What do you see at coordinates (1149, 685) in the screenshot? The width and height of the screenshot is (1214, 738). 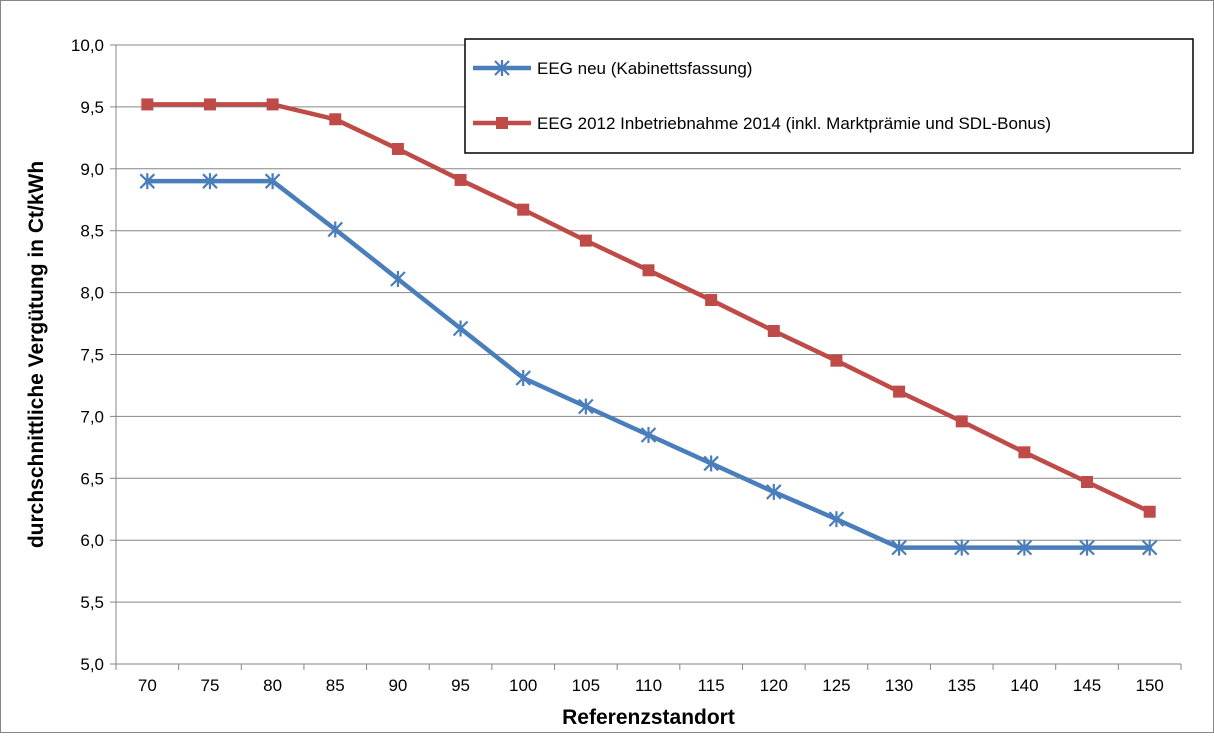 I see `x-tick-label: 150` at bounding box center [1149, 685].